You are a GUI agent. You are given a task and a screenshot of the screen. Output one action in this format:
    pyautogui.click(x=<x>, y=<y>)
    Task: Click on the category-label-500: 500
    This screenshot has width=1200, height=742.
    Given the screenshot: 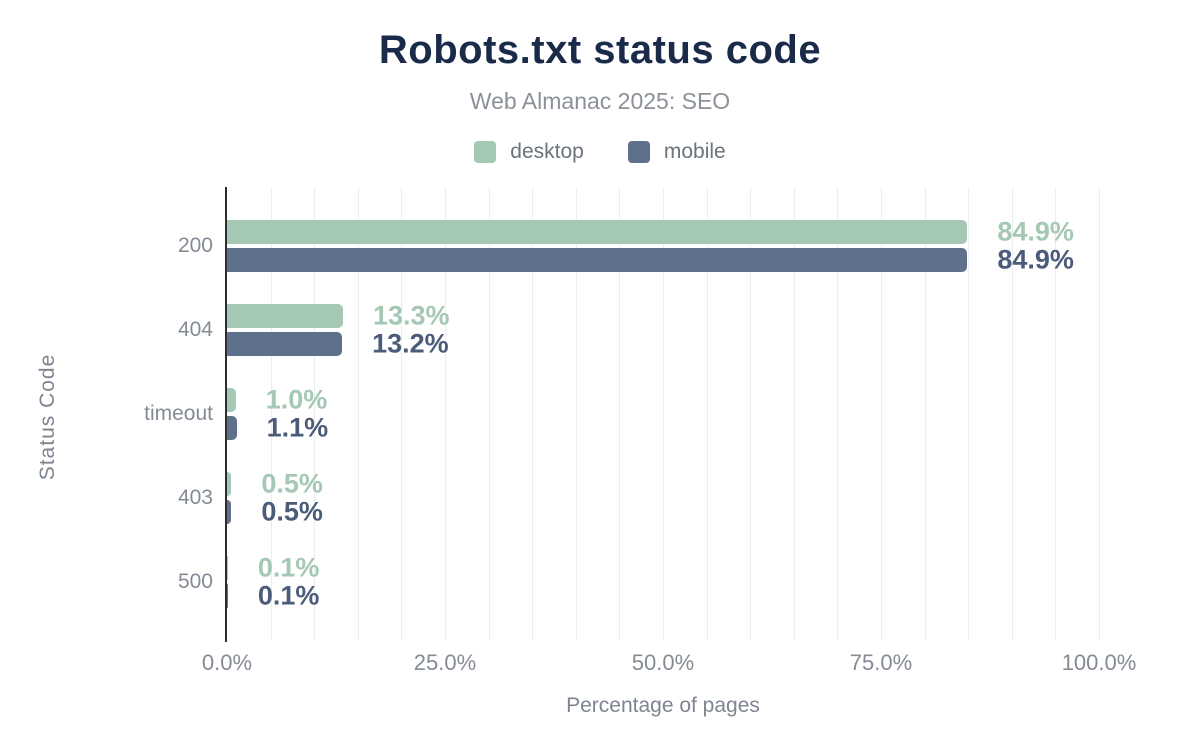 What is the action you would take?
    pyautogui.click(x=195, y=581)
    